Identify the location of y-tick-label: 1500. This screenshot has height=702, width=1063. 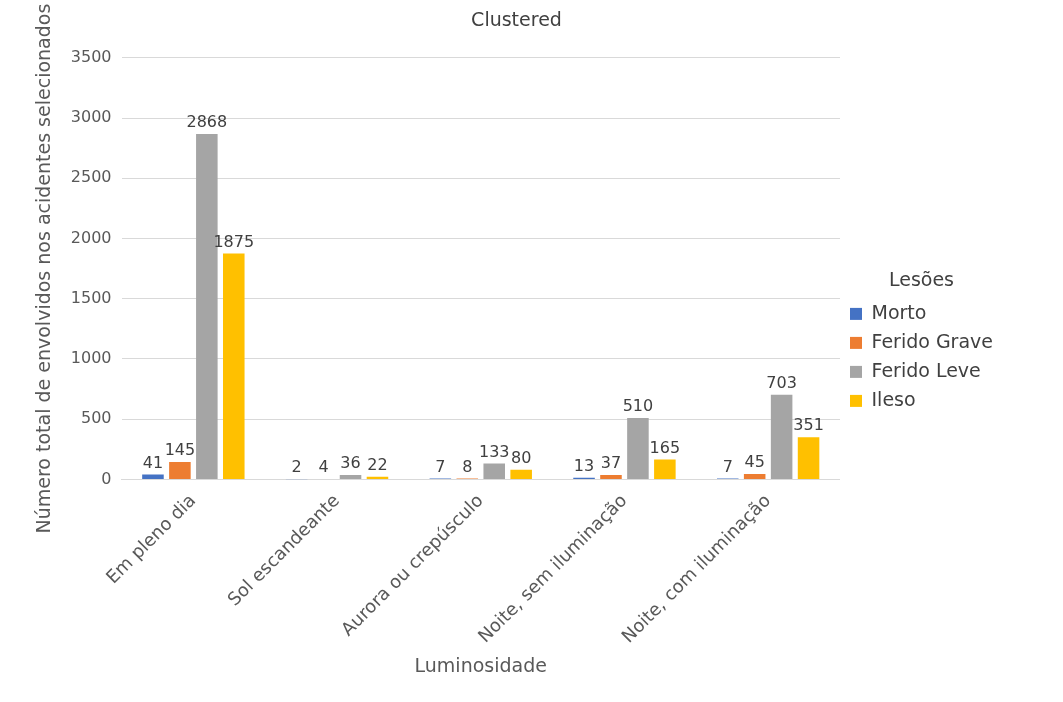
(91, 297).